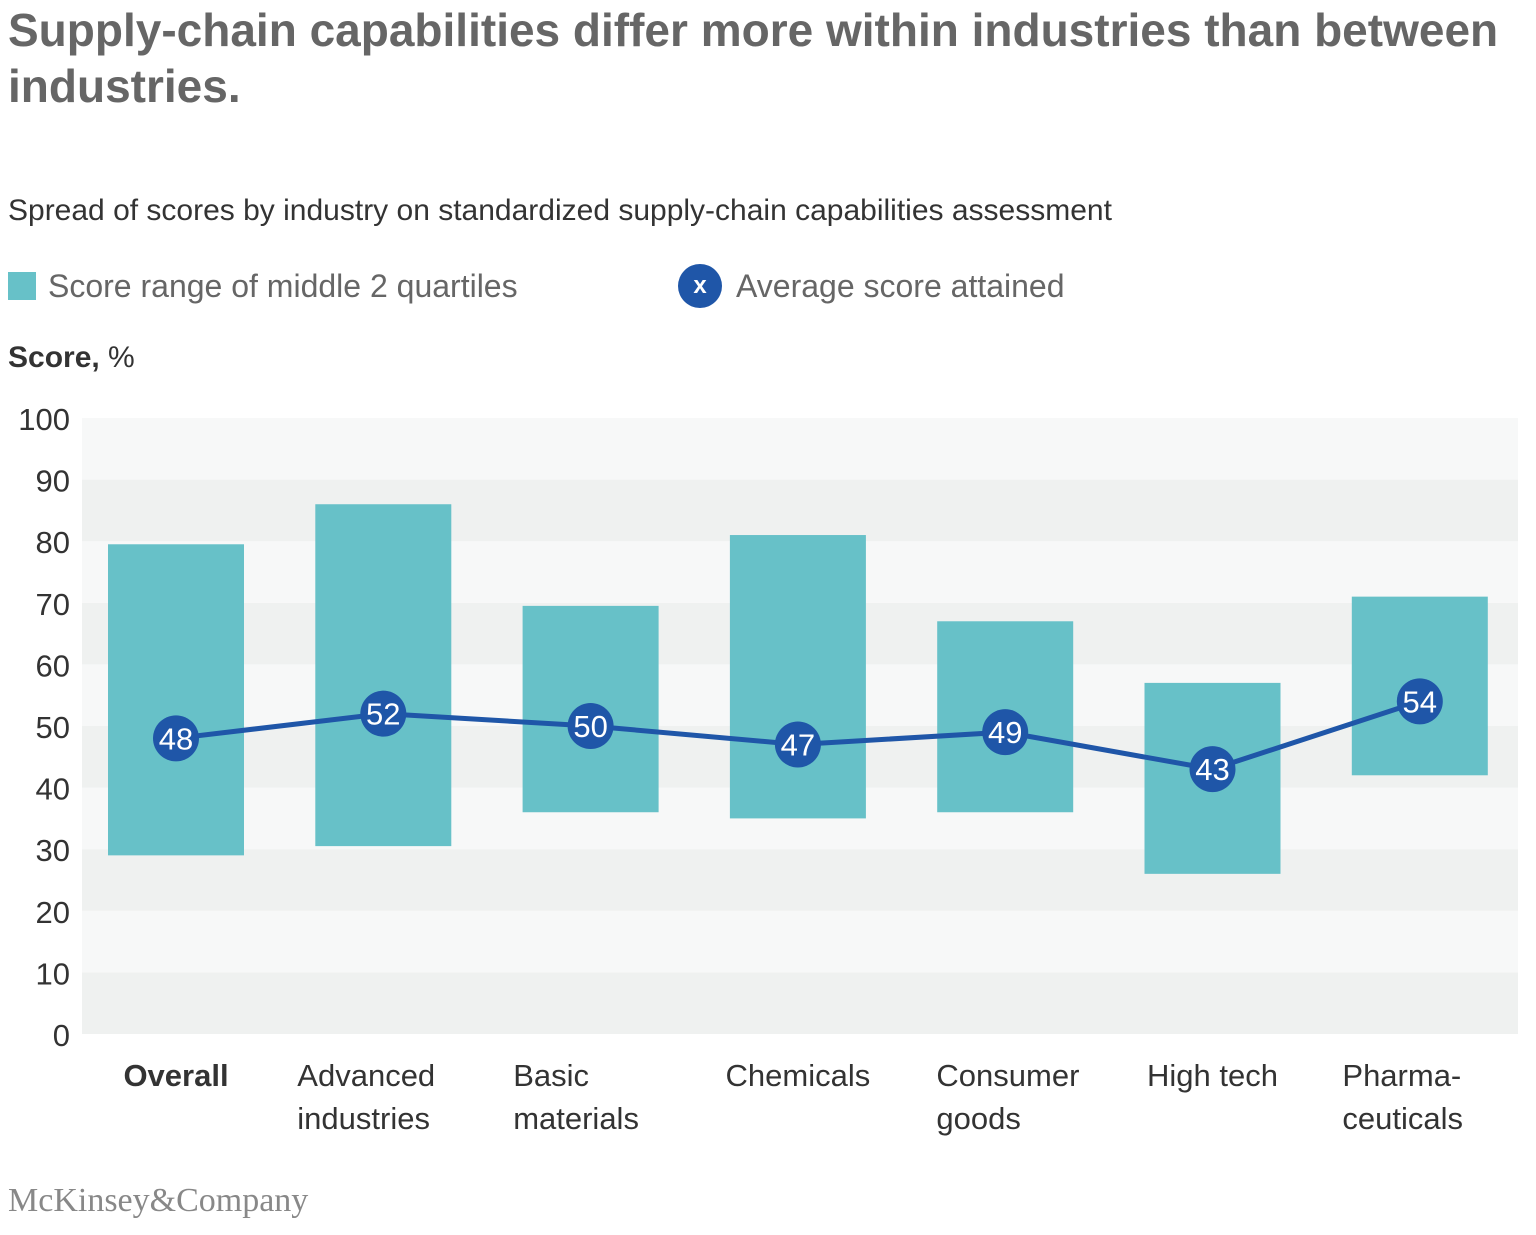 The image size is (1536, 1235). What do you see at coordinates (1007, 1075) in the screenshot?
I see `category-label: Consumer` at bounding box center [1007, 1075].